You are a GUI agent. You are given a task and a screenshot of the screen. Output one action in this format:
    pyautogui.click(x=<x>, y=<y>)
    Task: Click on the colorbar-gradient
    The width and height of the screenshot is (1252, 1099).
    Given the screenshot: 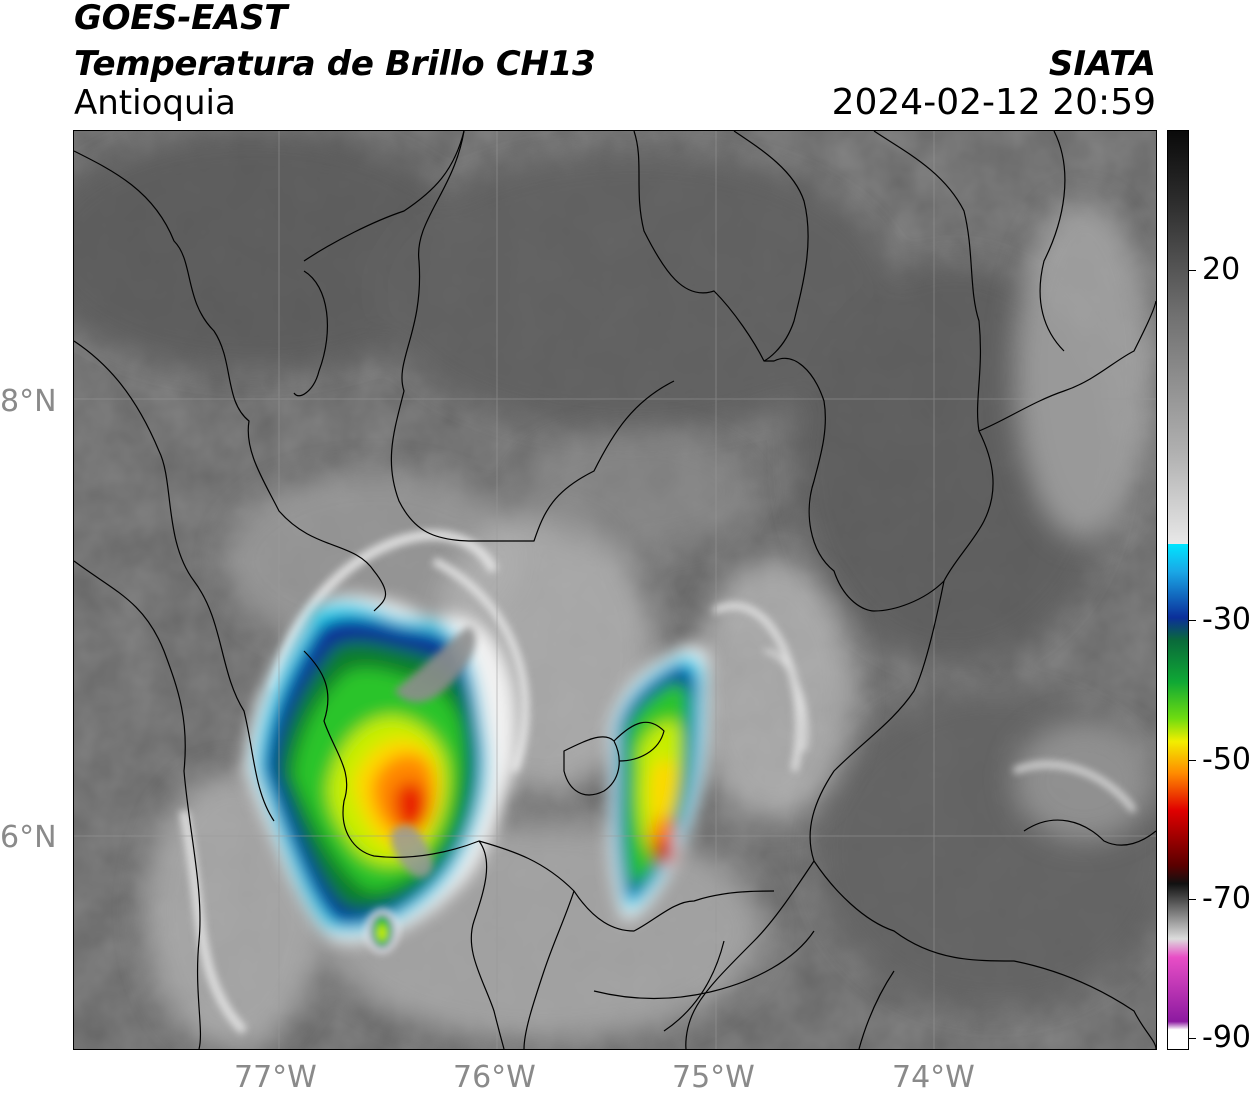 What is the action you would take?
    pyautogui.click(x=1178, y=590)
    